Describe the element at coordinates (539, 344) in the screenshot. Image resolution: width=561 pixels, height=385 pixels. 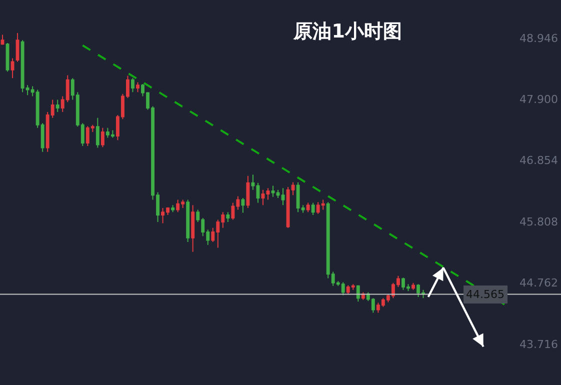
I see `y-tick-label: 43.716` at that location.